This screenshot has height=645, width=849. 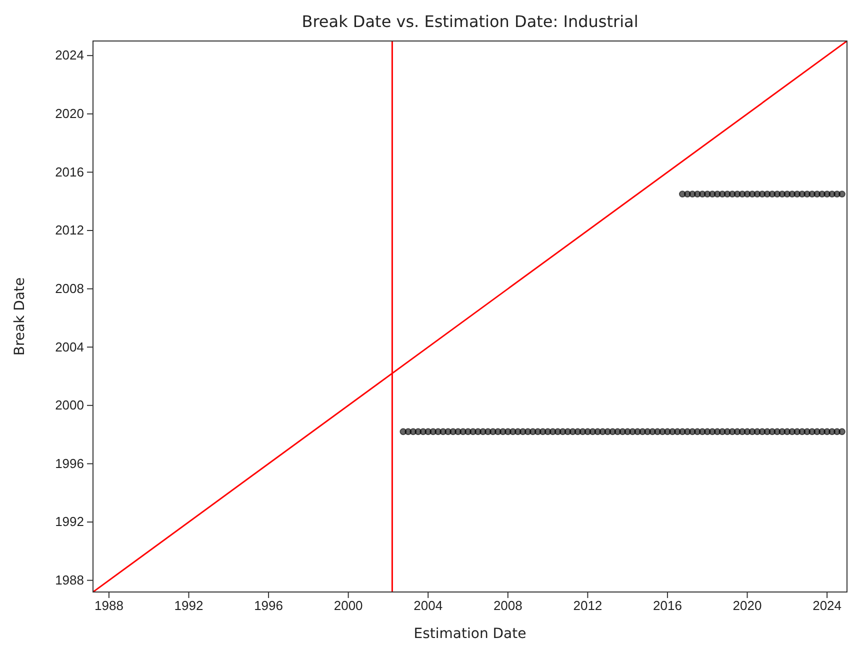 What do you see at coordinates (69, 463) in the screenshot?
I see `y-tick-label: 1996` at bounding box center [69, 463].